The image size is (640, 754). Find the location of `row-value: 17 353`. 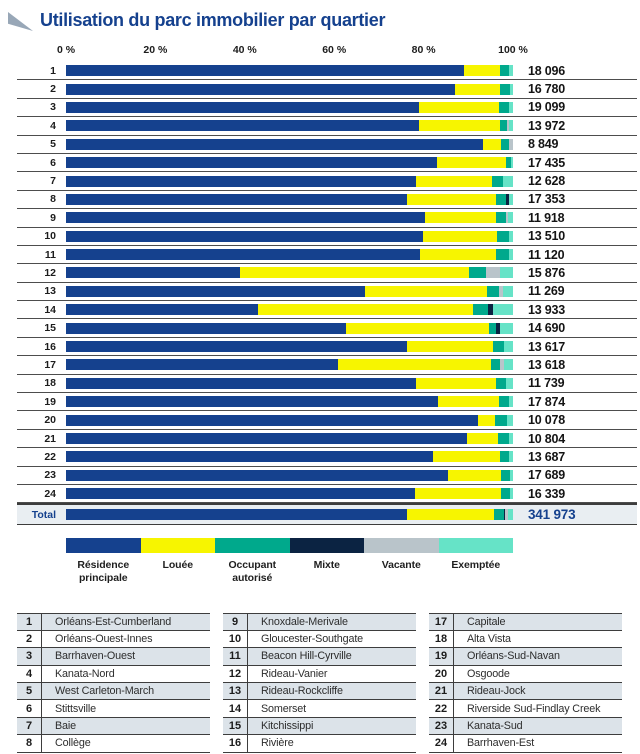

row-value: 17 353 is located at coordinates (547, 199).